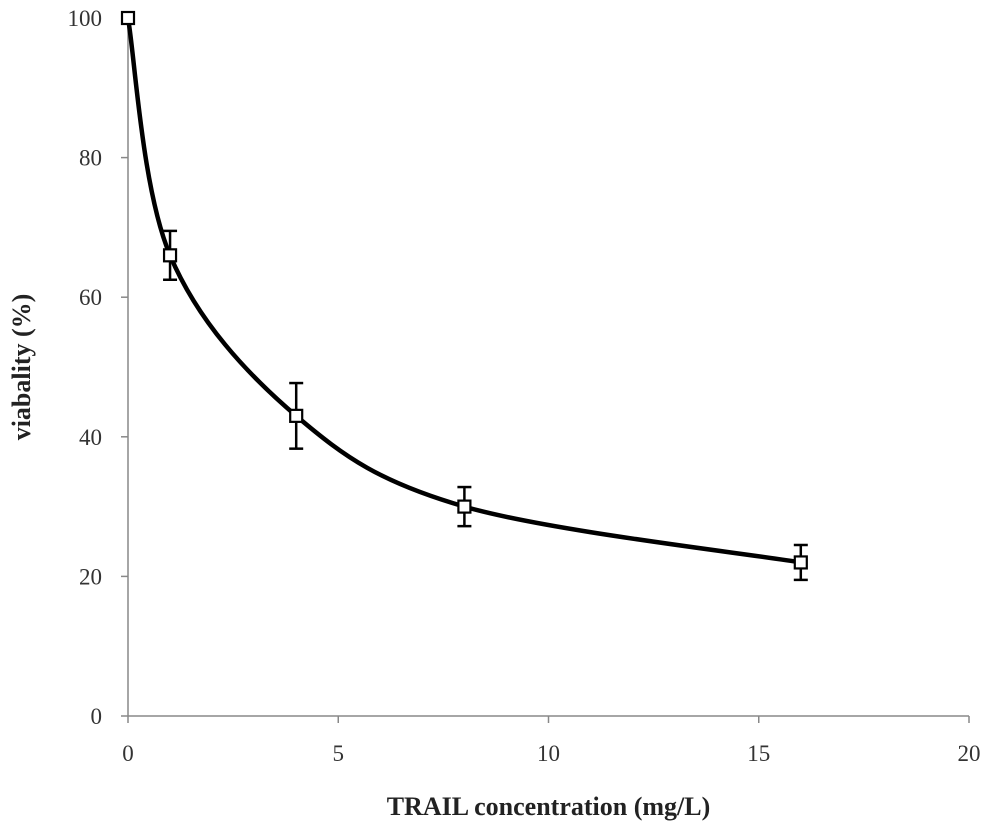 The height and width of the screenshot is (835, 1000). What do you see at coordinates (969, 753) in the screenshot?
I see `x-tick-label: 20` at bounding box center [969, 753].